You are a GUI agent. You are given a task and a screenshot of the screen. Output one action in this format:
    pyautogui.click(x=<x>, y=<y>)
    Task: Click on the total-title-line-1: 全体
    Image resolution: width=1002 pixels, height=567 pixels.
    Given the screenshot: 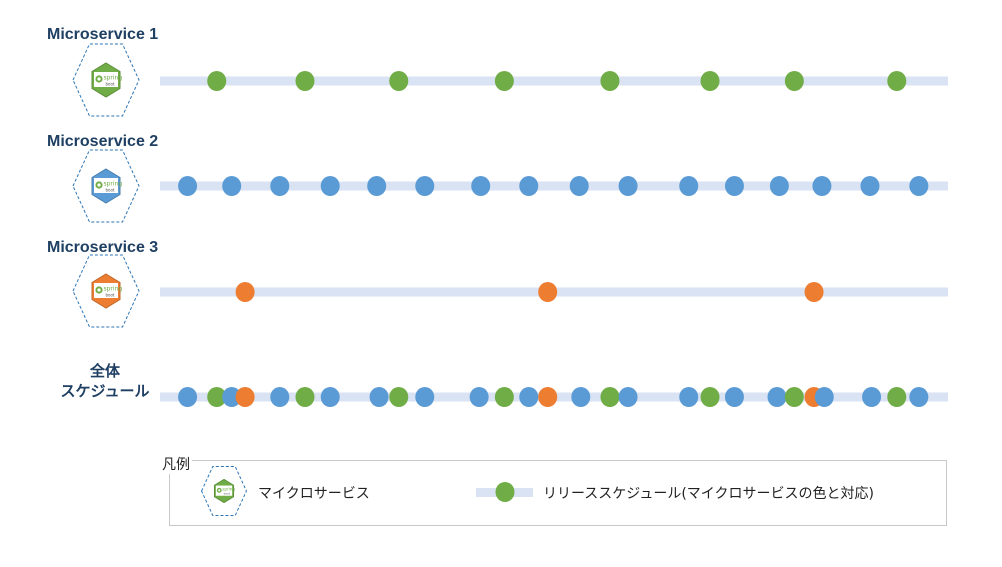 What is the action you would take?
    pyautogui.click(x=104, y=371)
    